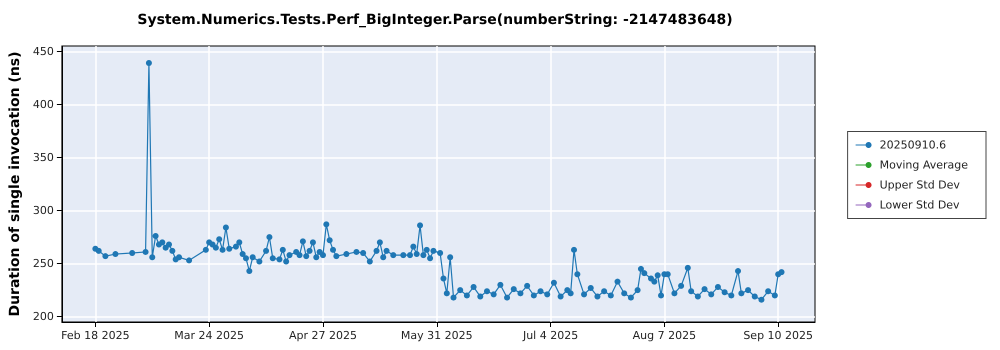 This screenshot has width=1000, height=350. I want to click on y-tick-label: 450, so click(43, 51).